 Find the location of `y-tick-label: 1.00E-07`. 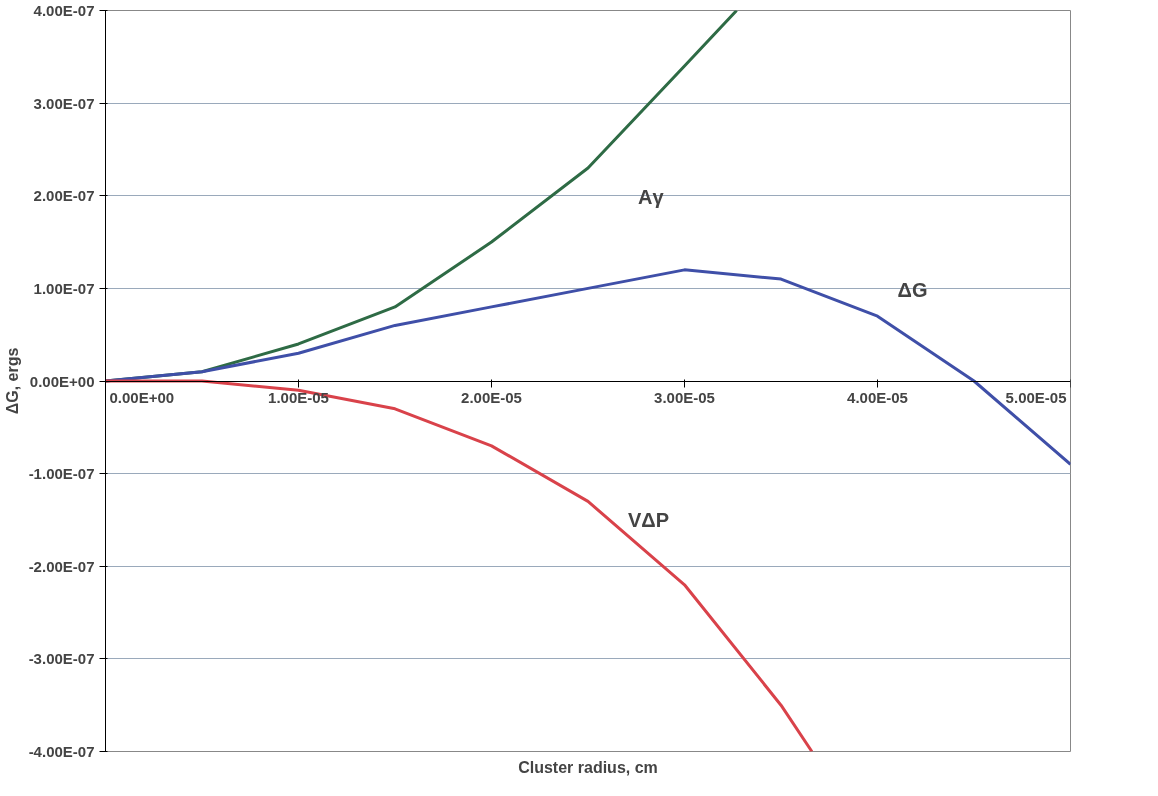

y-tick-label: 1.00E-07 is located at coordinates (64, 288).